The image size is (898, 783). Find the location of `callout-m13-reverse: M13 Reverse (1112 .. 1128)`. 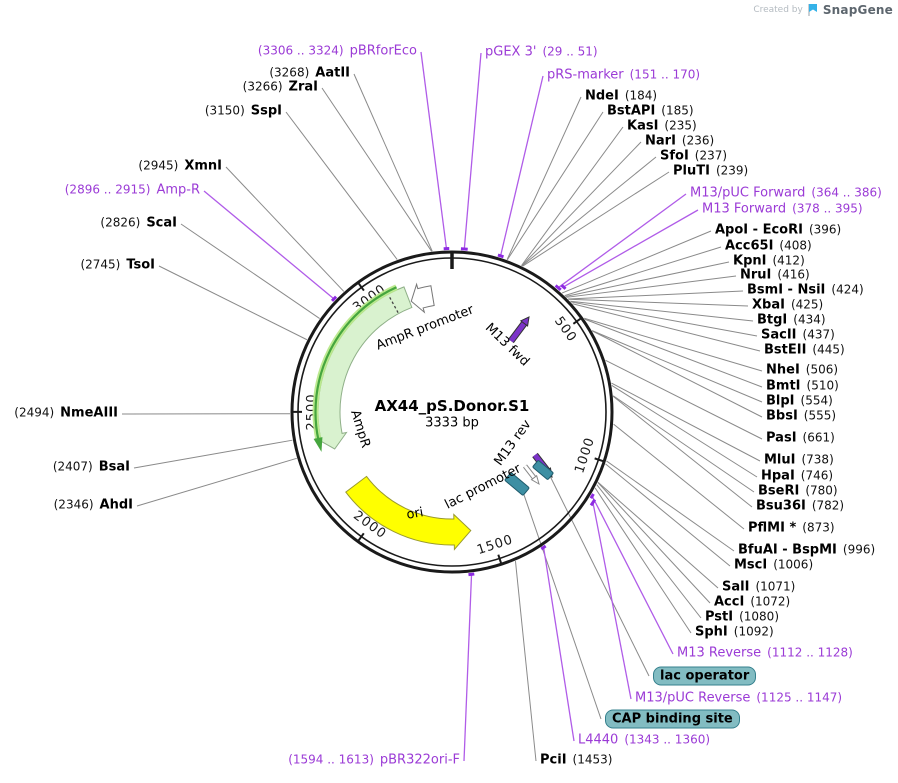

callout-m13-reverse: M13 Reverse (1112 .. 1128) is located at coordinates (765, 654).